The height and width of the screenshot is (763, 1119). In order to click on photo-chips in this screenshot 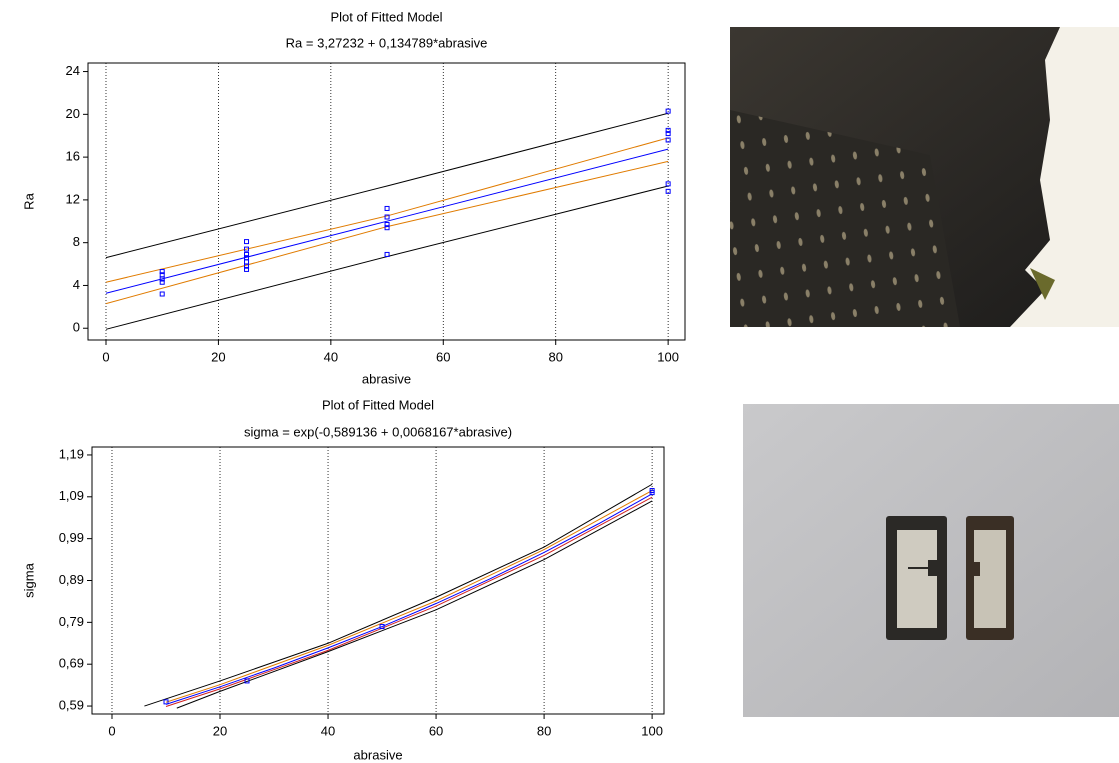, I will do `click(931, 560)`.